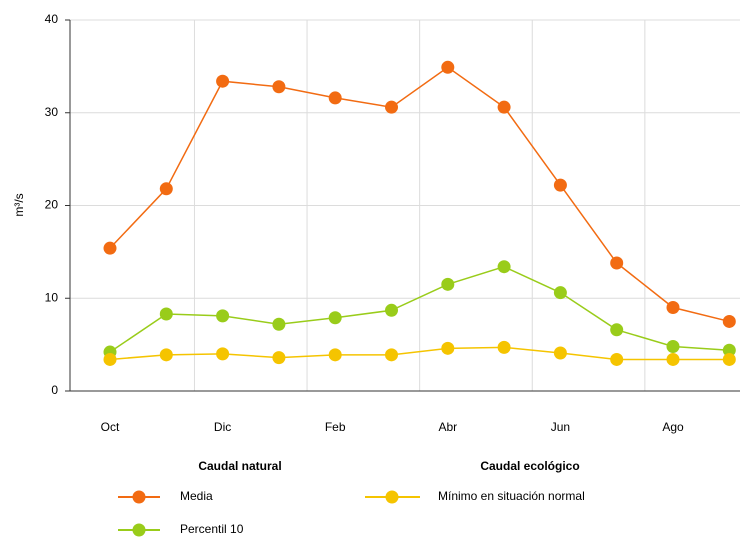  I want to click on legend-label: Media, so click(196, 496).